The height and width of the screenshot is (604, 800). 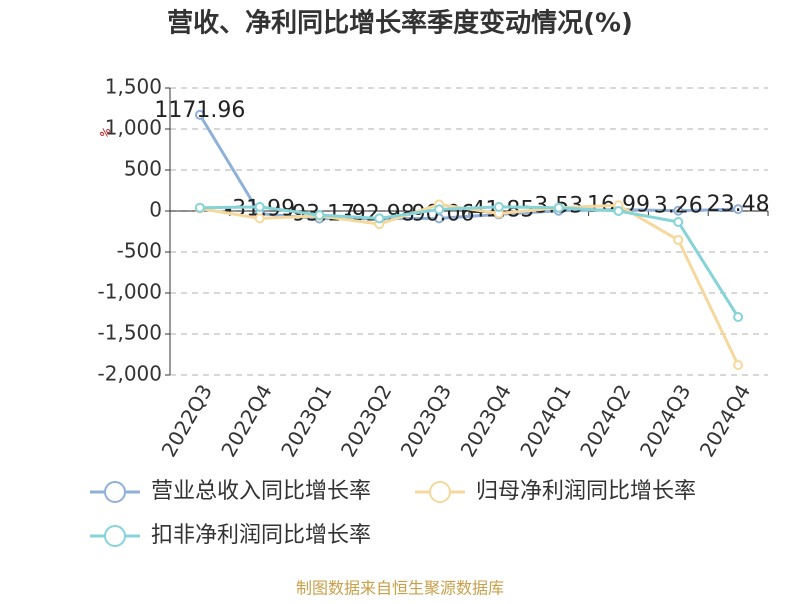 What do you see at coordinates (400, 588) in the screenshot?
I see `source-note: 制图数据来自恒生聚源数据库` at bounding box center [400, 588].